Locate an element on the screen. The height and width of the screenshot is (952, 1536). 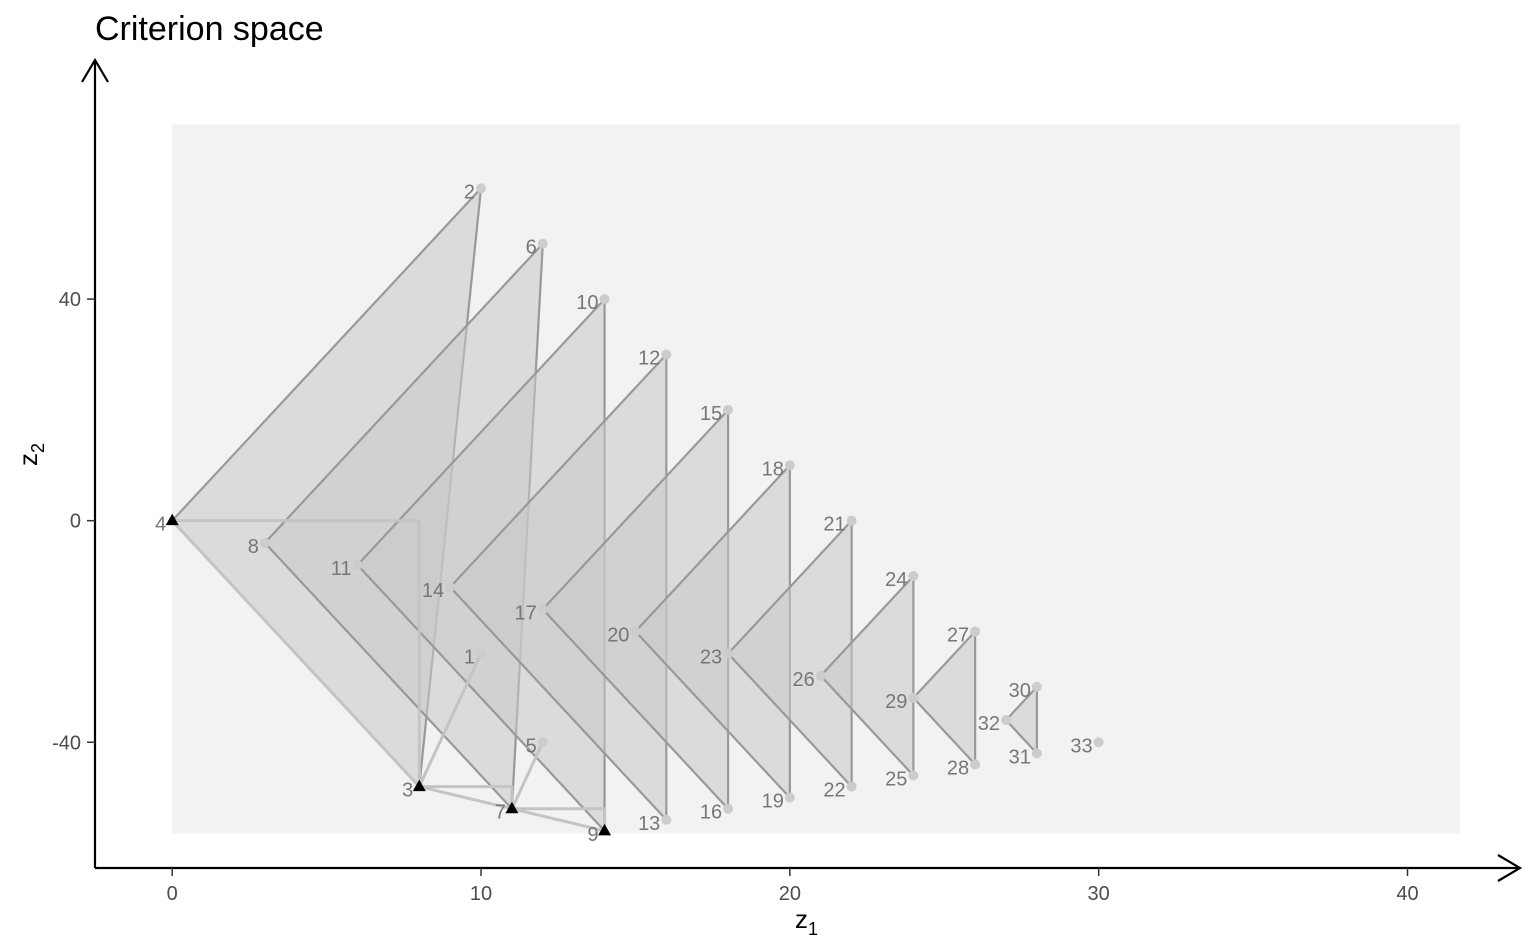
y-tick-label-40: 40 is located at coordinates (70, 300).